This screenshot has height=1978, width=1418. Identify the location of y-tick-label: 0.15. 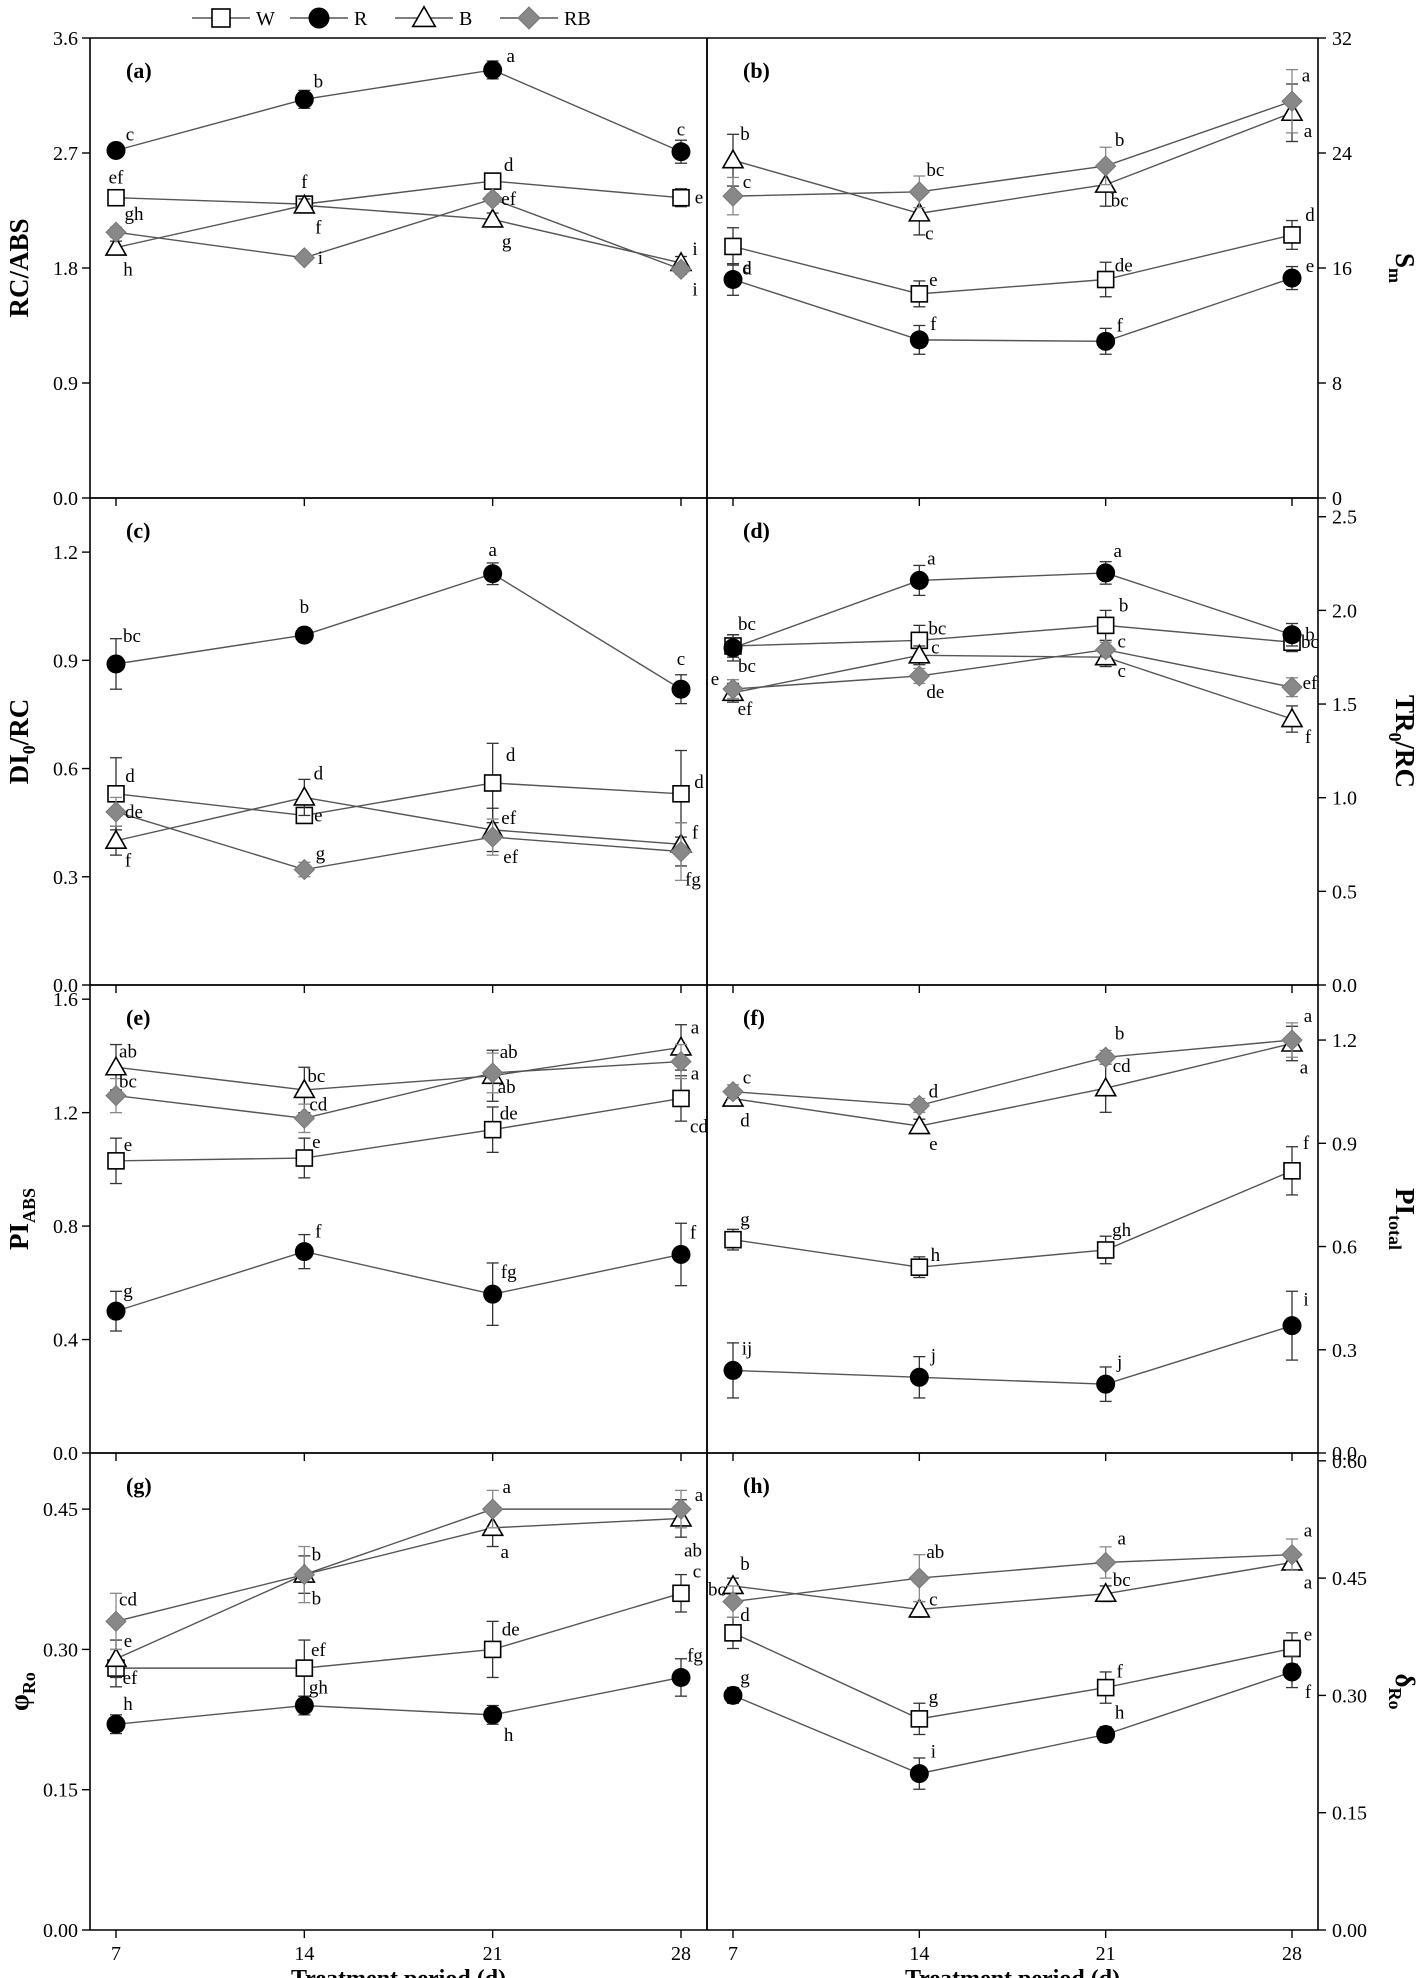
(1349, 1814).